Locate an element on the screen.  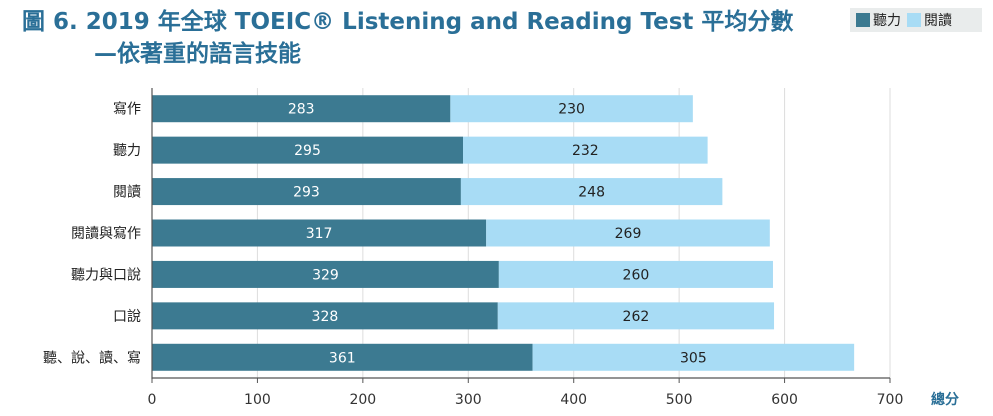
x-tick-label-400: 400 is located at coordinates (573, 400).